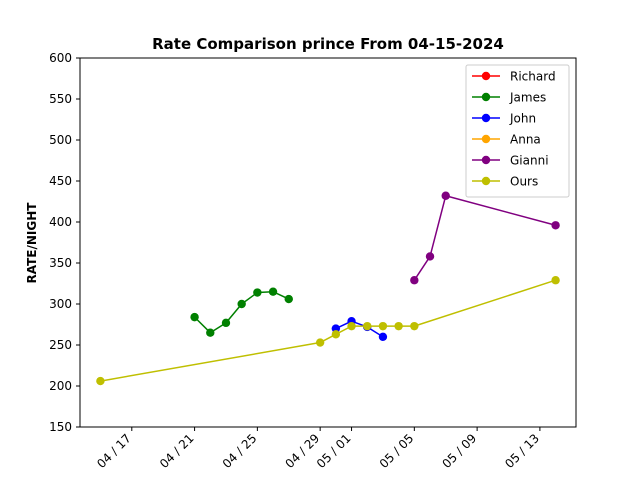  What do you see at coordinates (522, 119) in the screenshot?
I see `legend-label-john: John` at bounding box center [522, 119].